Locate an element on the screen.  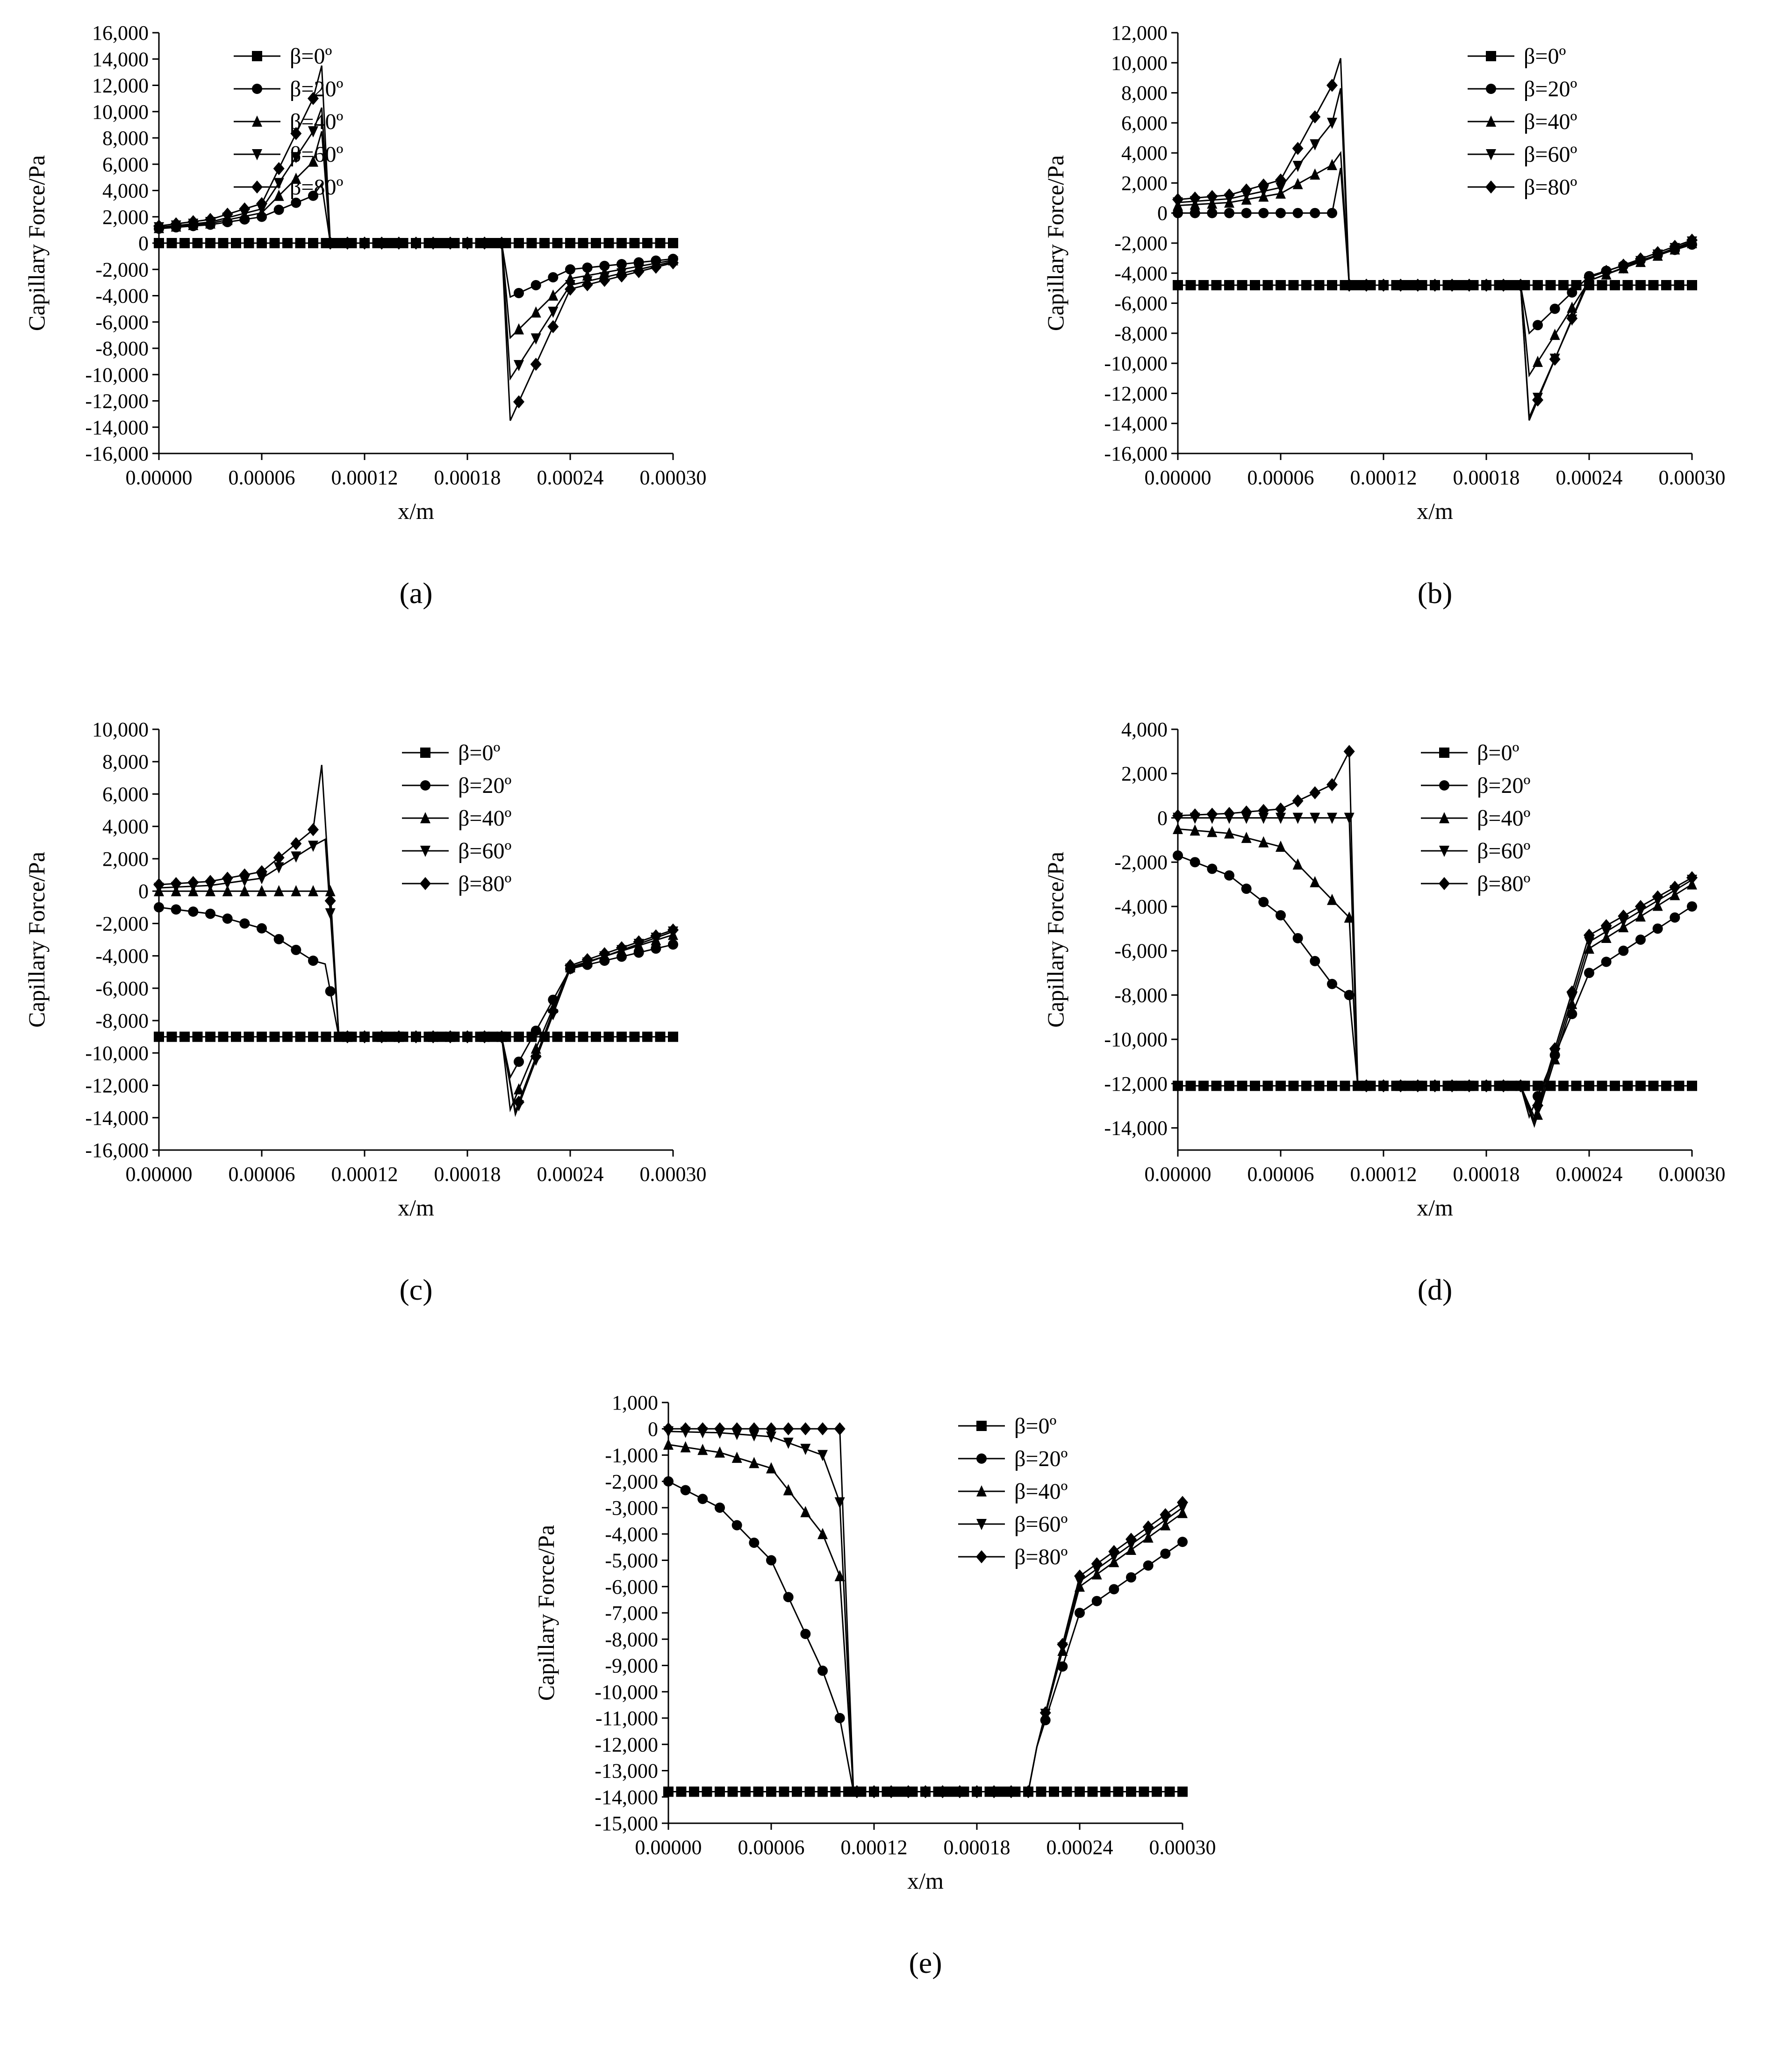
y-tick-label: -6,000 is located at coordinates (122, 323).